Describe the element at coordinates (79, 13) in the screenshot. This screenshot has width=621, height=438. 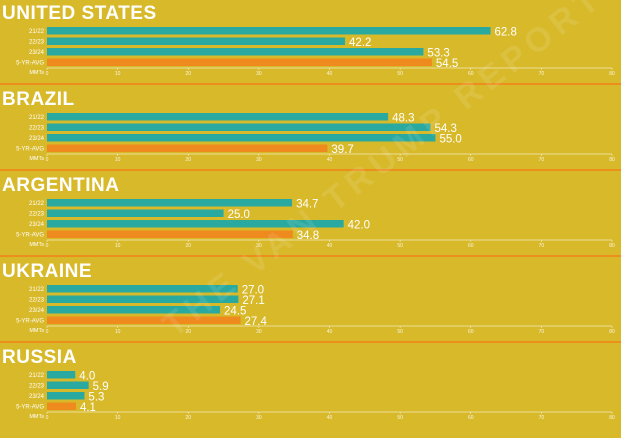
I see `chart-title: UNITED STATES` at that location.